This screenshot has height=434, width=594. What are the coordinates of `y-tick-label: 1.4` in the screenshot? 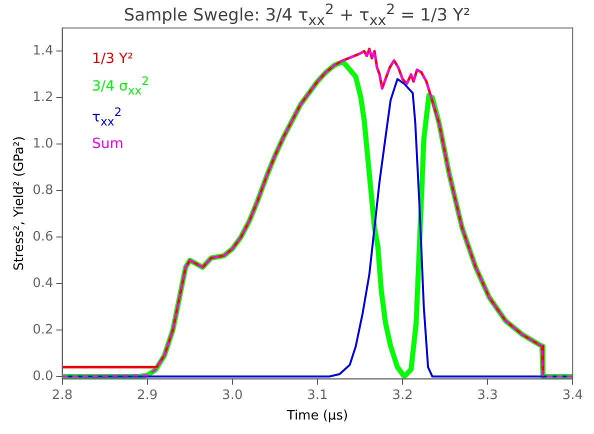 It's located at (43, 51).